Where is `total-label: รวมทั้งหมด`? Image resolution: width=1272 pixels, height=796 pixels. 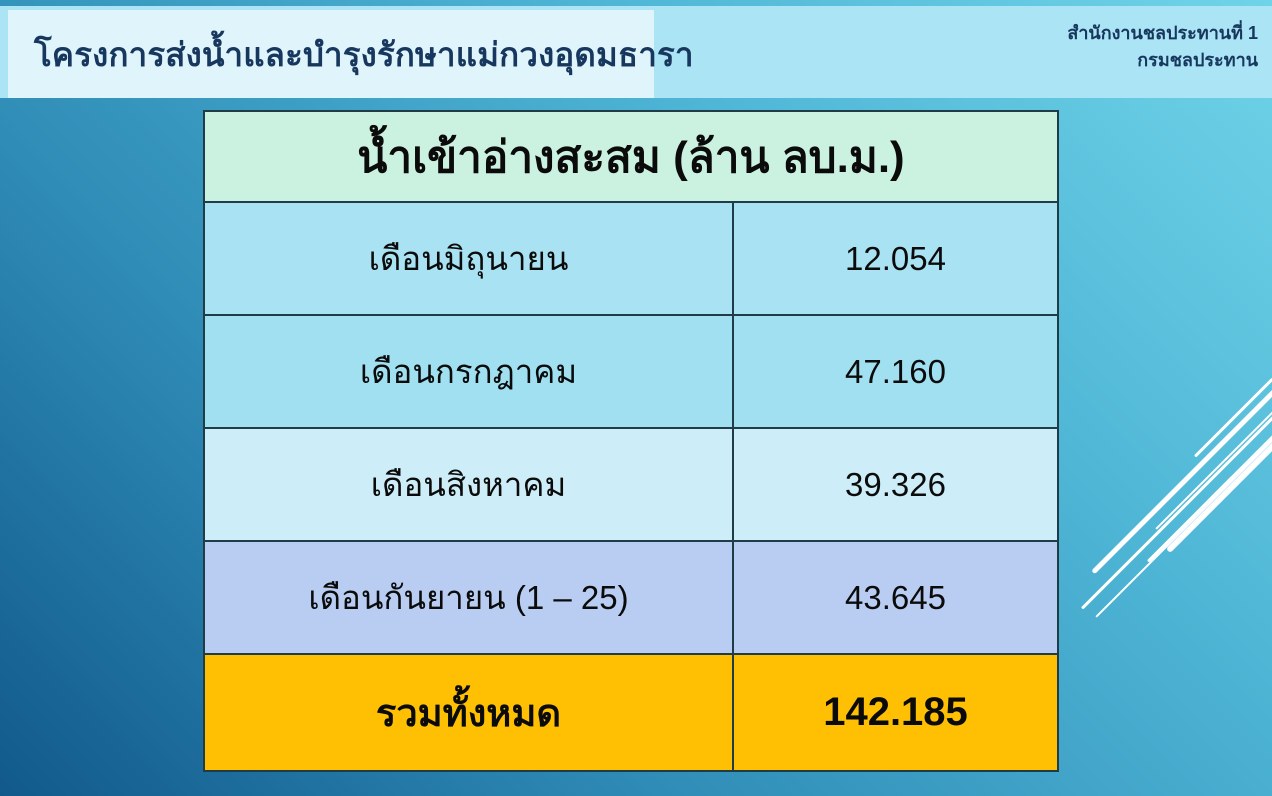 total-label: รวมทั้งหมด is located at coordinates (469, 712).